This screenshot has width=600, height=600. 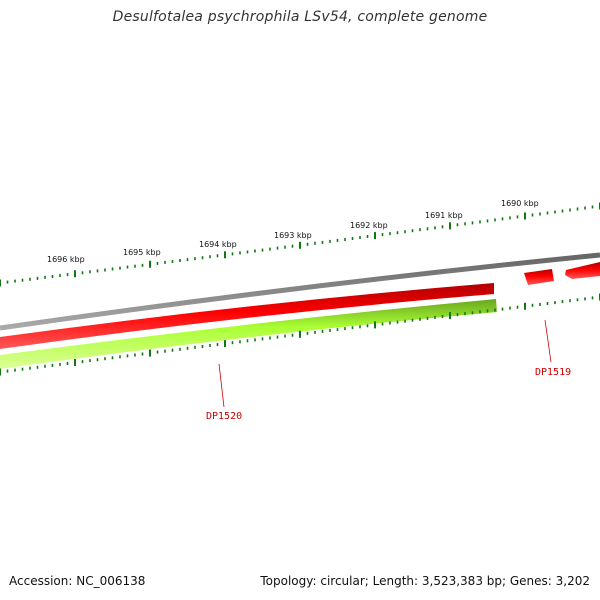 I want to click on gene-label-dp1519: DP1519, so click(x=553, y=372).